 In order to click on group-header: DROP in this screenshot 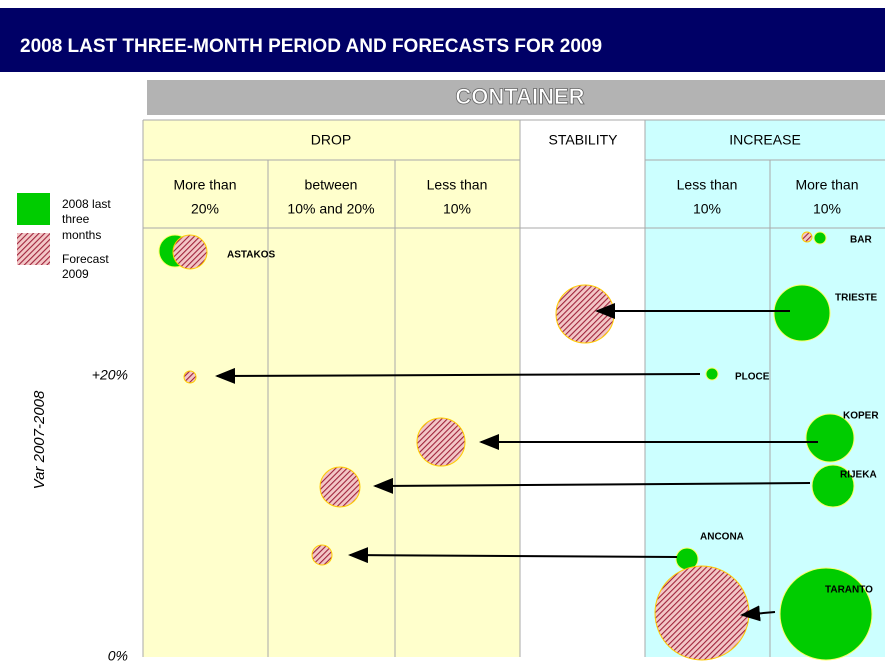, I will do `click(331, 140)`.